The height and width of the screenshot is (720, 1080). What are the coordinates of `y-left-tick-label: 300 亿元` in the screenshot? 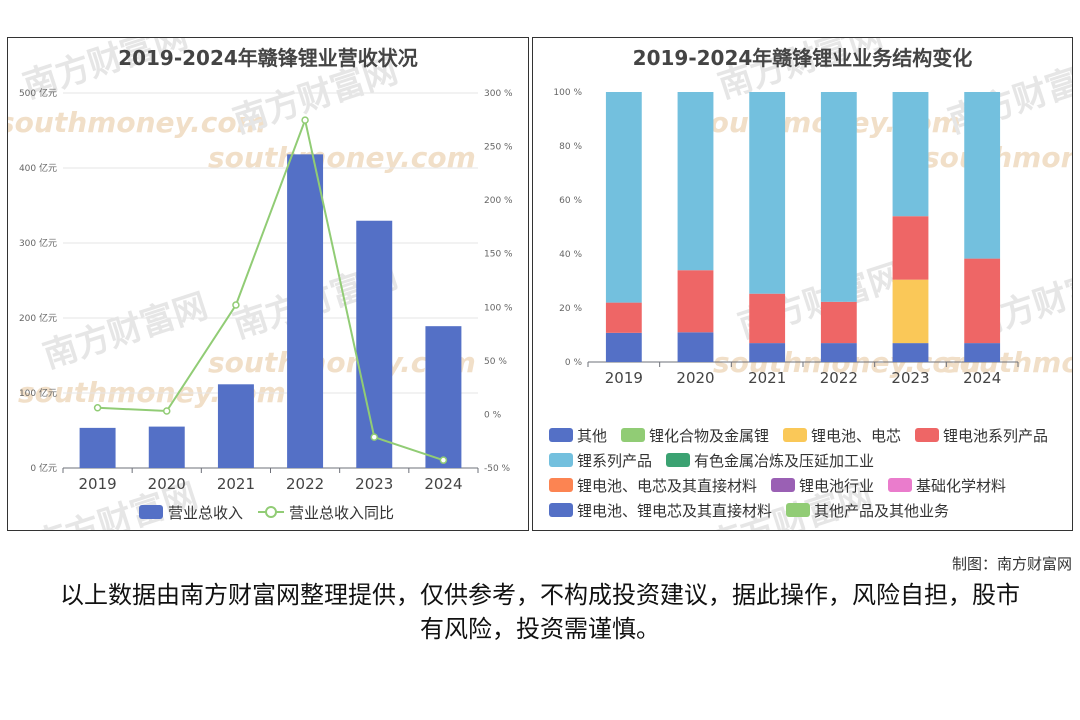 It's located at (38, 243).